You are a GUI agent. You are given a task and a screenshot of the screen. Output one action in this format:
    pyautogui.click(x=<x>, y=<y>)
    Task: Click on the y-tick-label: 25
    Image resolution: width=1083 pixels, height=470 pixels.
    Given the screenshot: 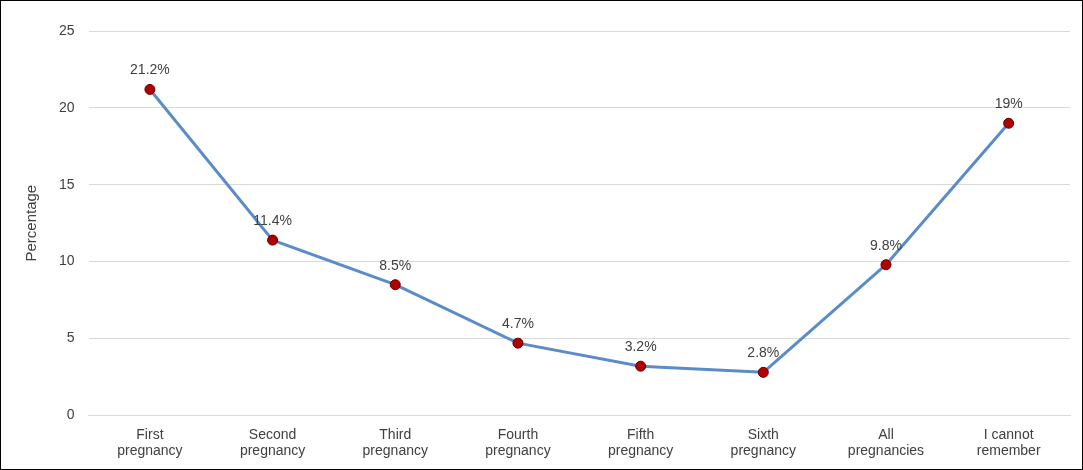 What is the action you would take?
    pyautogui.click(x=66, y=29)
    